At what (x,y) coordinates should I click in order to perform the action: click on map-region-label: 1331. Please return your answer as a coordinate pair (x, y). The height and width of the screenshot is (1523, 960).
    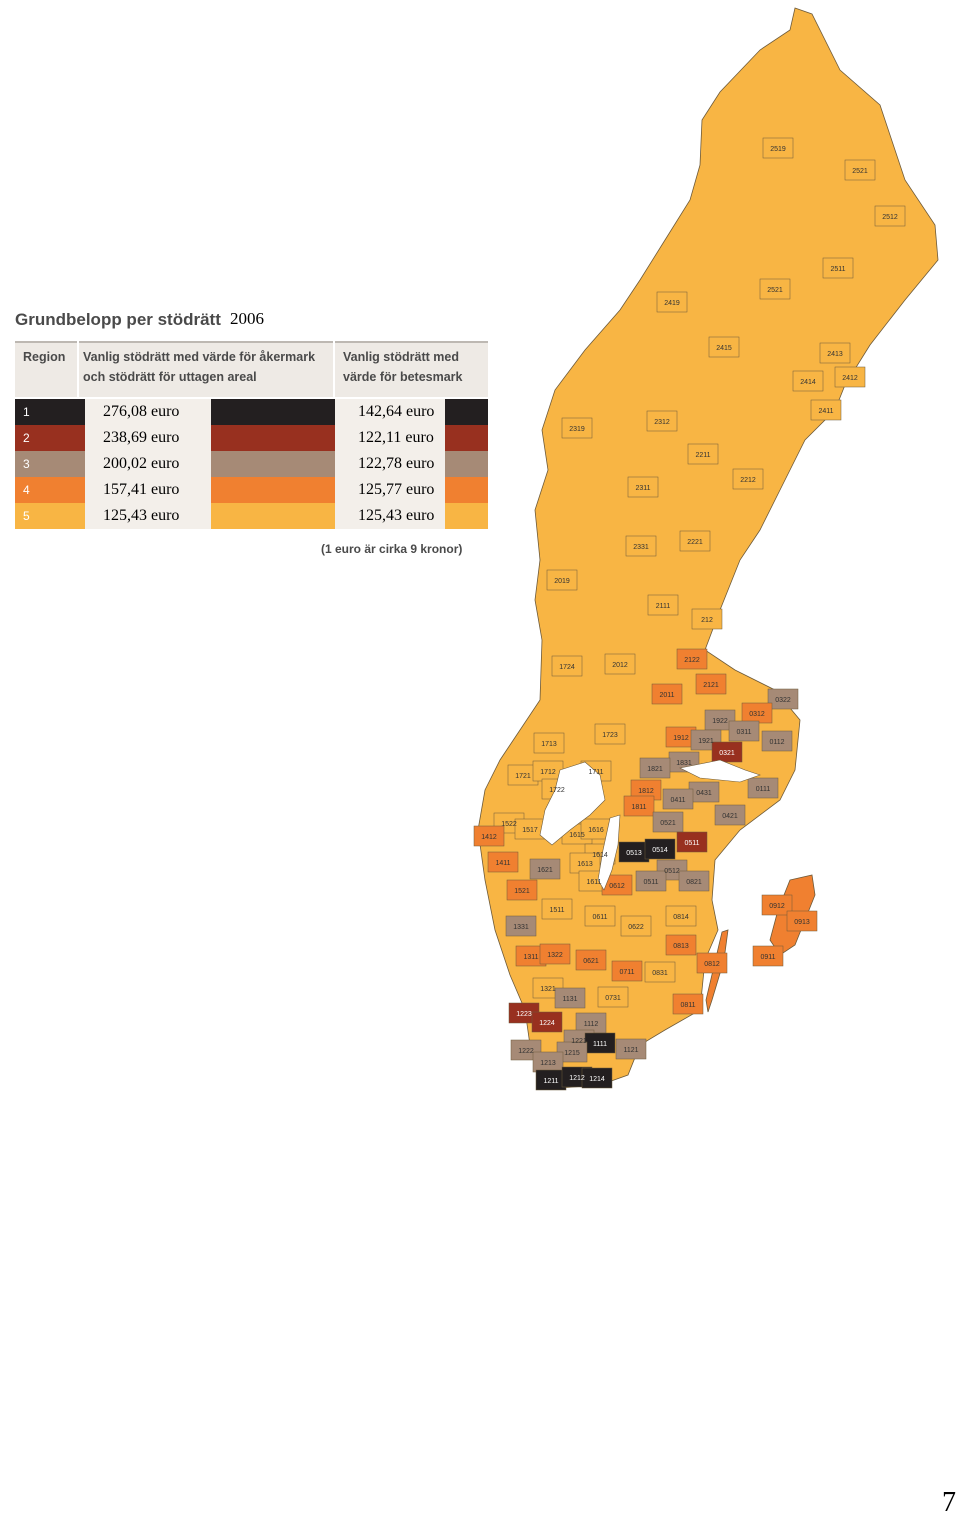
    Looking at the image, I should click on (521, 927).